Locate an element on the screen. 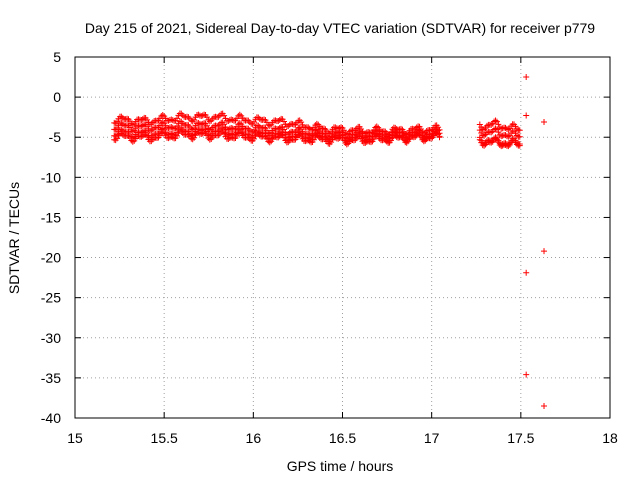 The image size is (640, 480). x-tick-label: 16 is located at coordinates (254, 438).